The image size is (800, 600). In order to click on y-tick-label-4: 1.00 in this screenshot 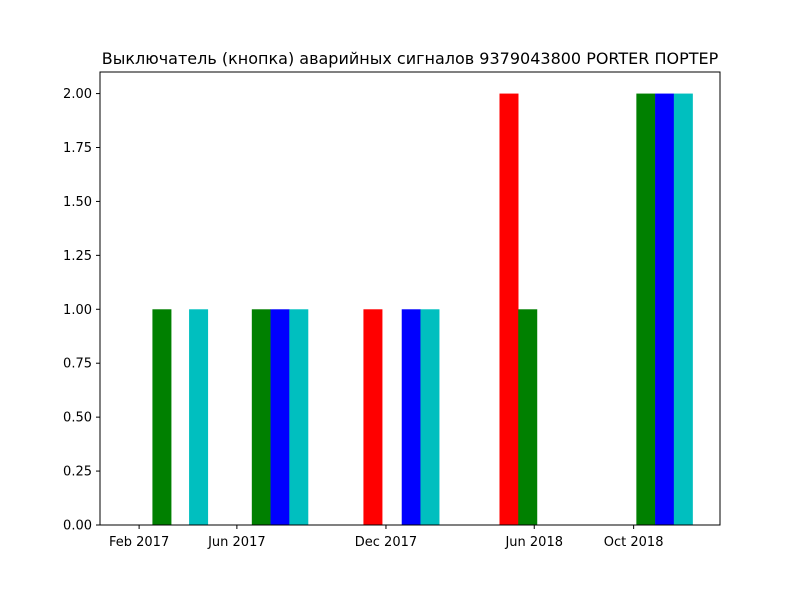, I will do `click(77, 310)`.